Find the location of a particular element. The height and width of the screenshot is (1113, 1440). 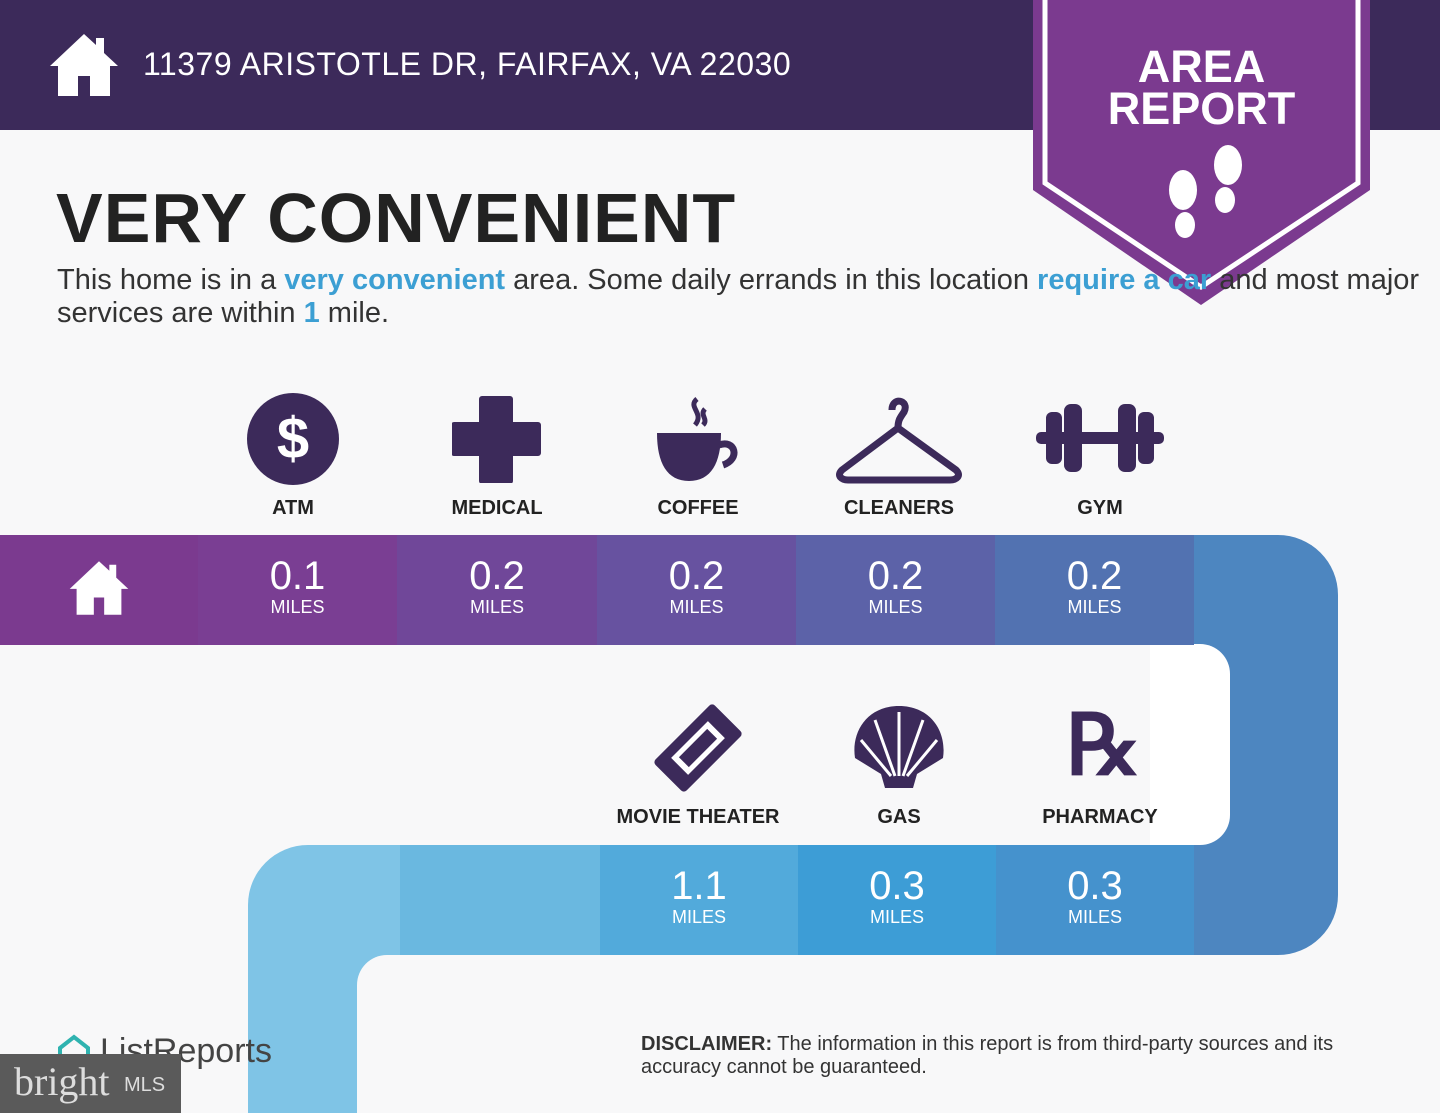

badge-line1: AREA is located at coordinates (1201, 66).